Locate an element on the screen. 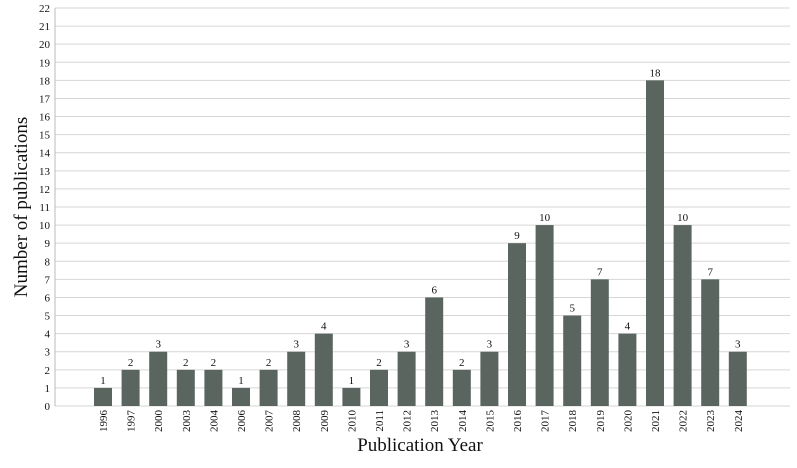 The image size is (797, 468). x-tick-label: 2015 is located at coordinates (490, 421).